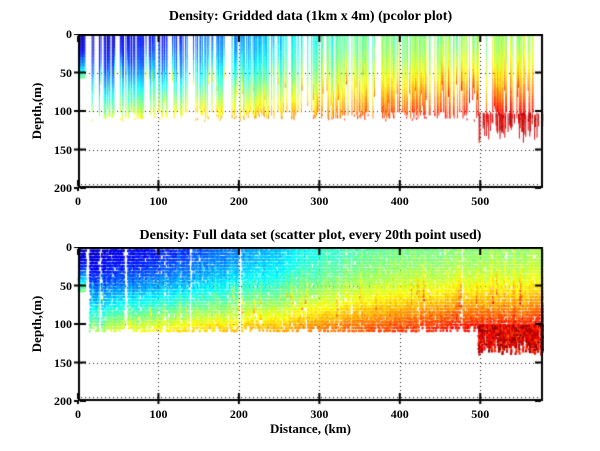 Image resolution: width=600 pixels, height=451 pixels. I want to click on x-axis-label: Distance, (km), so click(310, 428).